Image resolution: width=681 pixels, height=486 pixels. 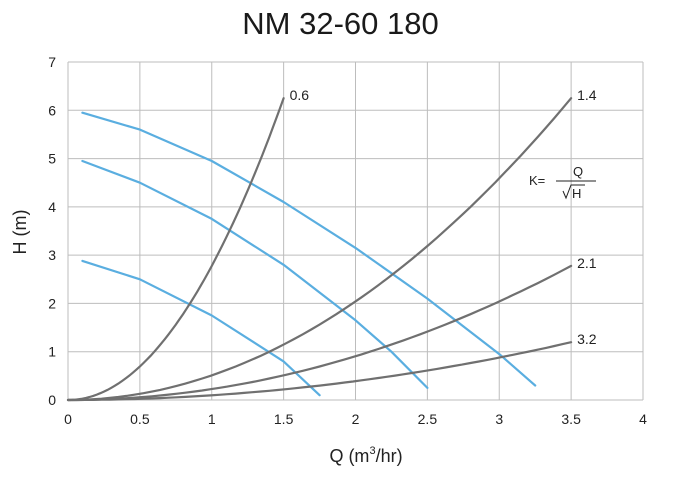 I want to click on x-tick-label: 1.5, so click(x=284, y=419).